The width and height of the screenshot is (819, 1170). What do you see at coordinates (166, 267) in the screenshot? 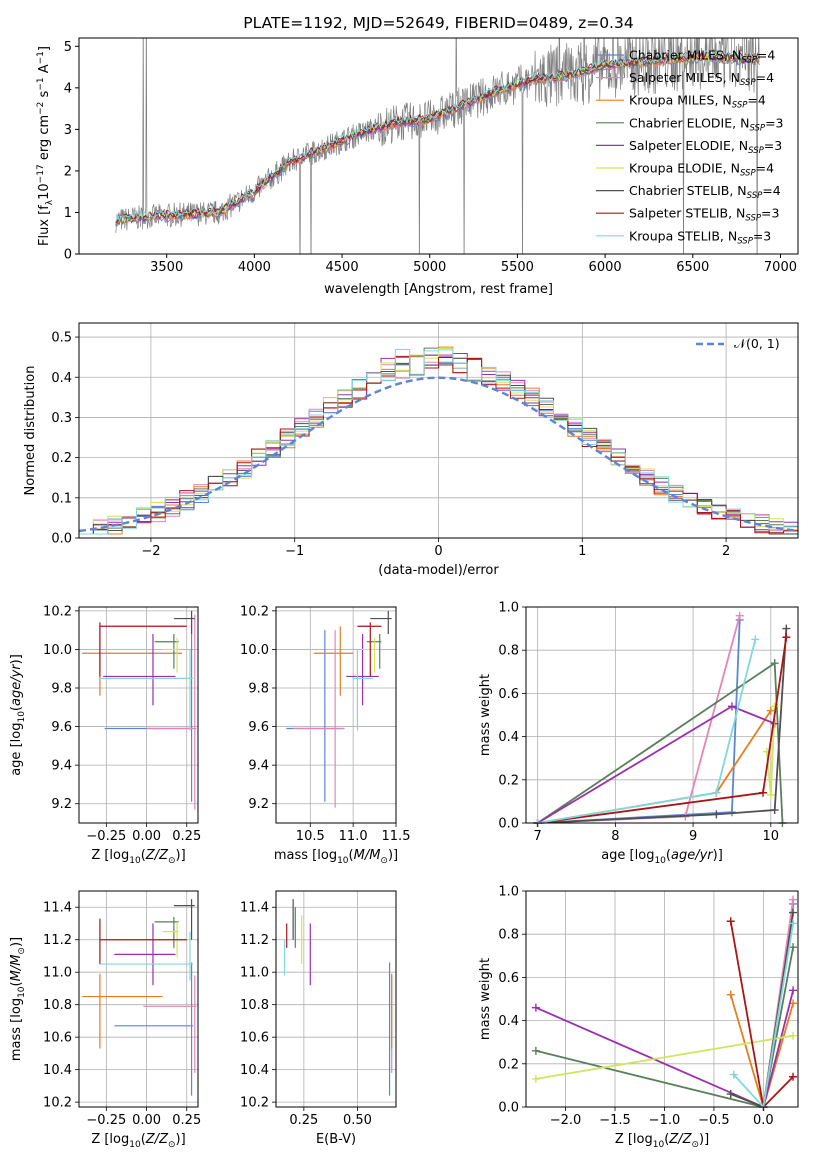
I see `x-tick-label: 3500` at bounding box center [166, 267].